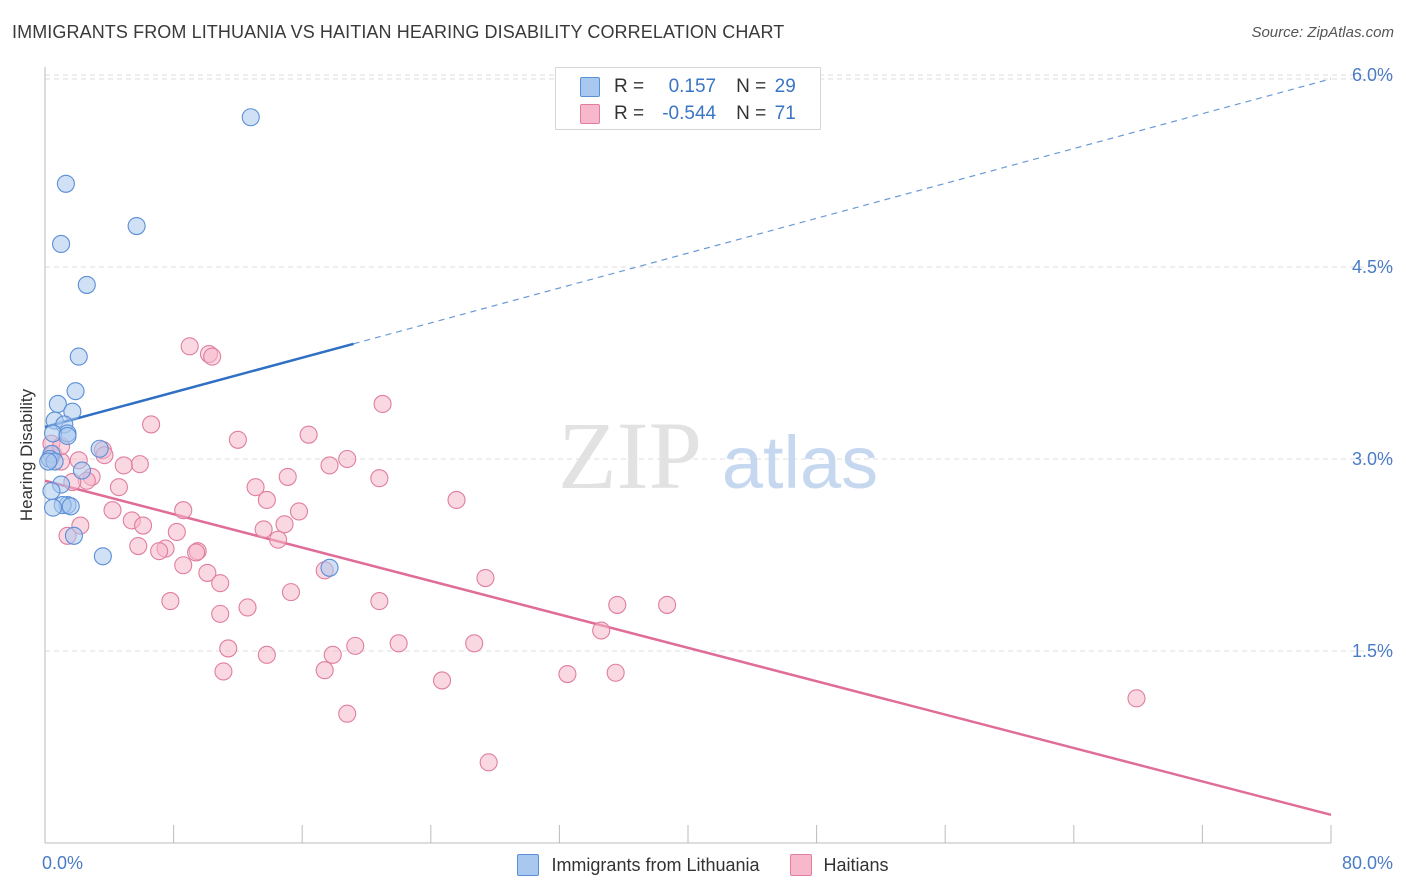  Describe the element at coordinates (1372, 267) in the screenshot. I see `y-tick-label: 4.5%` at that location.